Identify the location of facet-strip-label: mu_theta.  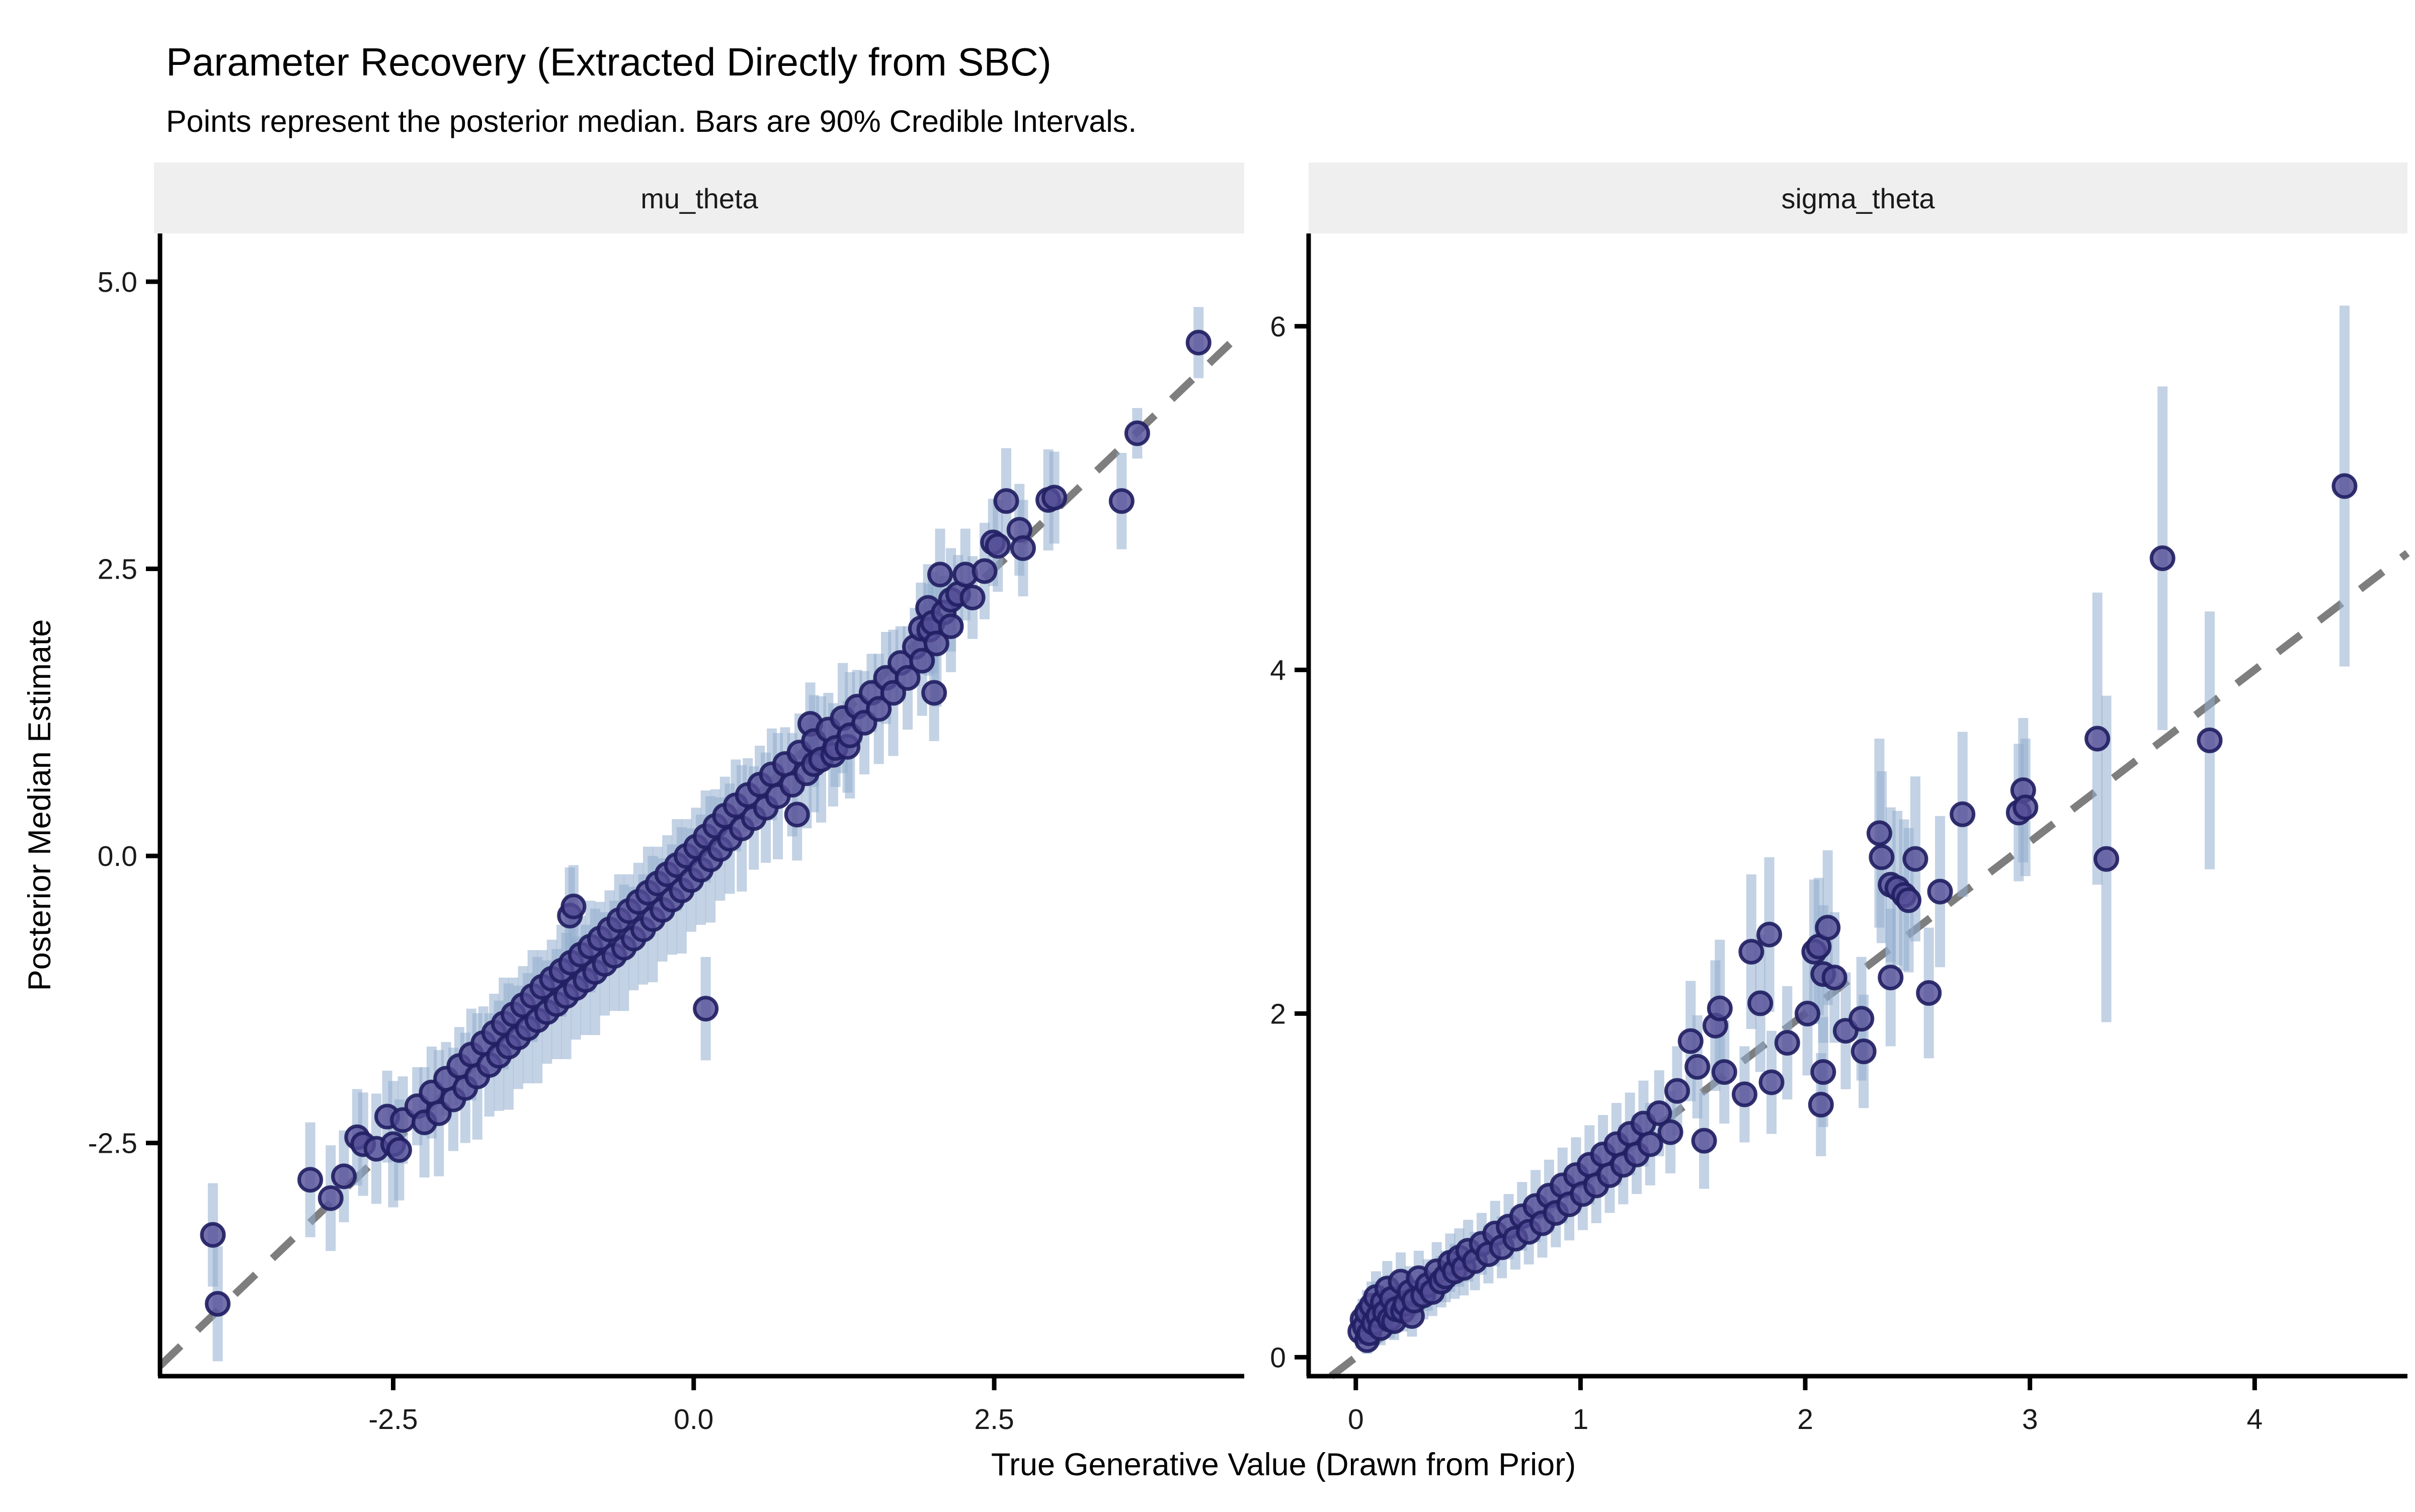
(699, 198).